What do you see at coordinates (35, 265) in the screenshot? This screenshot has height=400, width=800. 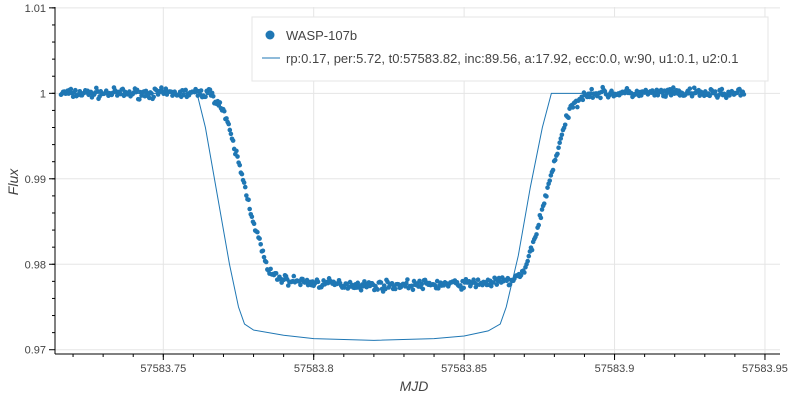 I see `y-tick-label: 0.98` at bounding box center [35, 265].